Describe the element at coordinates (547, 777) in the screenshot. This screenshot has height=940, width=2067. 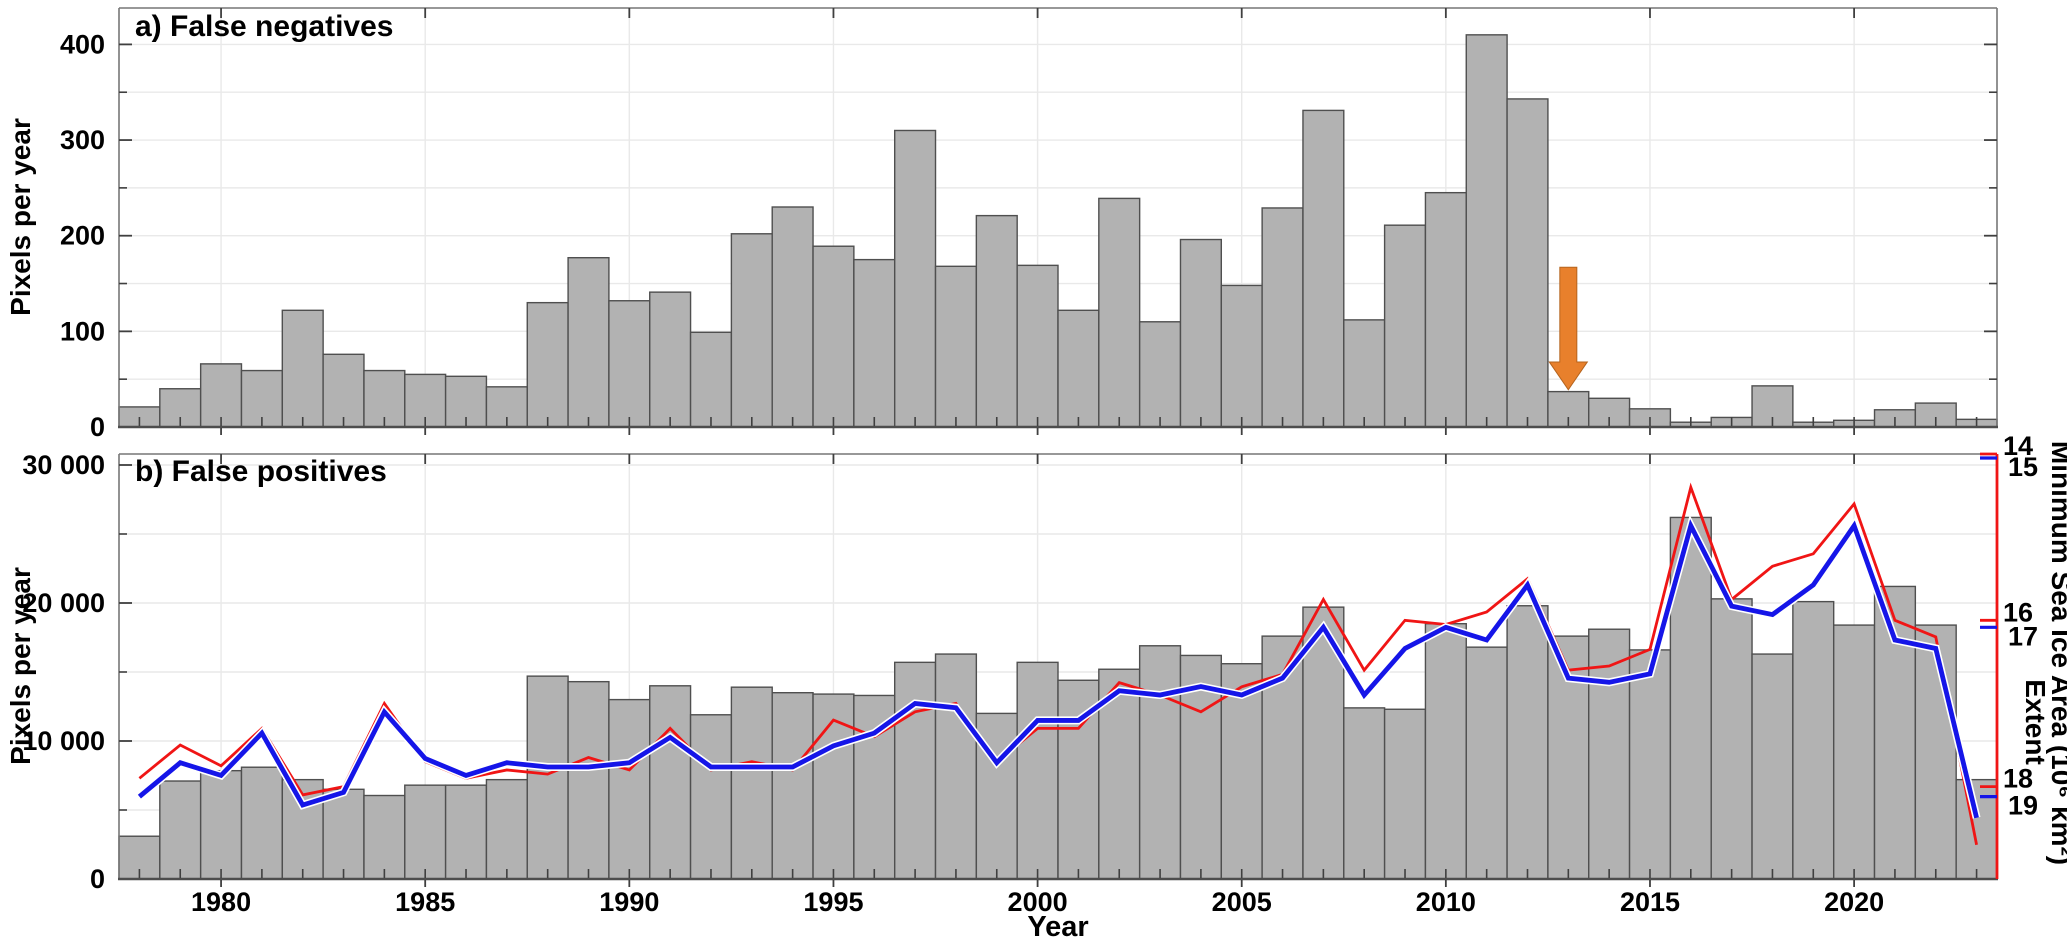
I see `bar-b-1988` at that location.